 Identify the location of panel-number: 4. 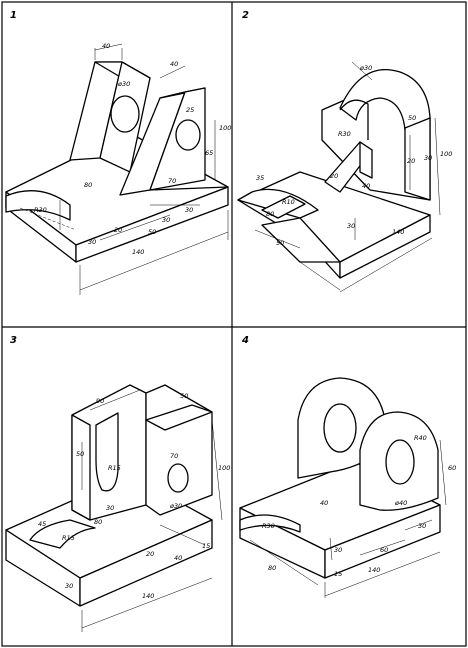
(245, 340).